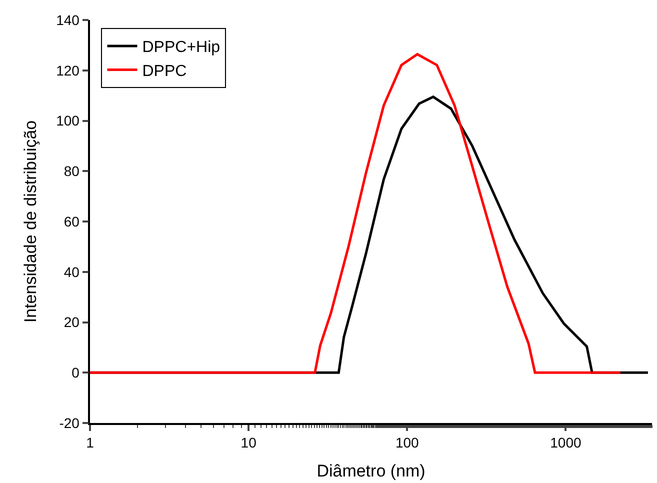 This screenshot has height=483, width=657. What do you see at coordinates (72, 272) in the screenshot?
I see `y-tick-label: 40` at bounding box center [72, 272].